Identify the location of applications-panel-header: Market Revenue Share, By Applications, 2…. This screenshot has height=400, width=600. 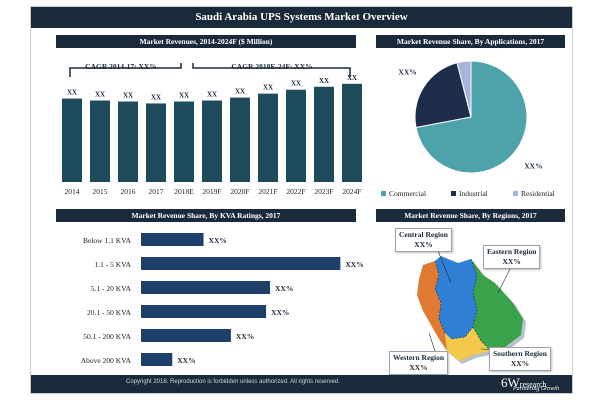
(470, 41).